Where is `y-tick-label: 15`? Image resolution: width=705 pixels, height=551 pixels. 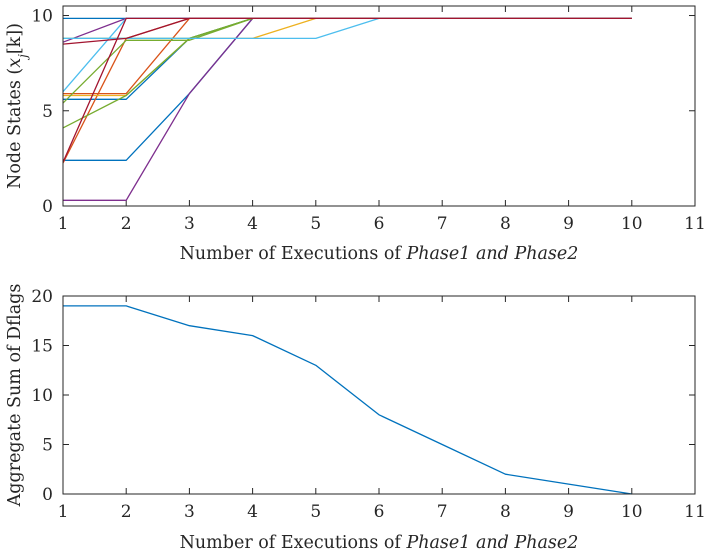 y-tick-label: 15 is located at coordinates (42, 347).